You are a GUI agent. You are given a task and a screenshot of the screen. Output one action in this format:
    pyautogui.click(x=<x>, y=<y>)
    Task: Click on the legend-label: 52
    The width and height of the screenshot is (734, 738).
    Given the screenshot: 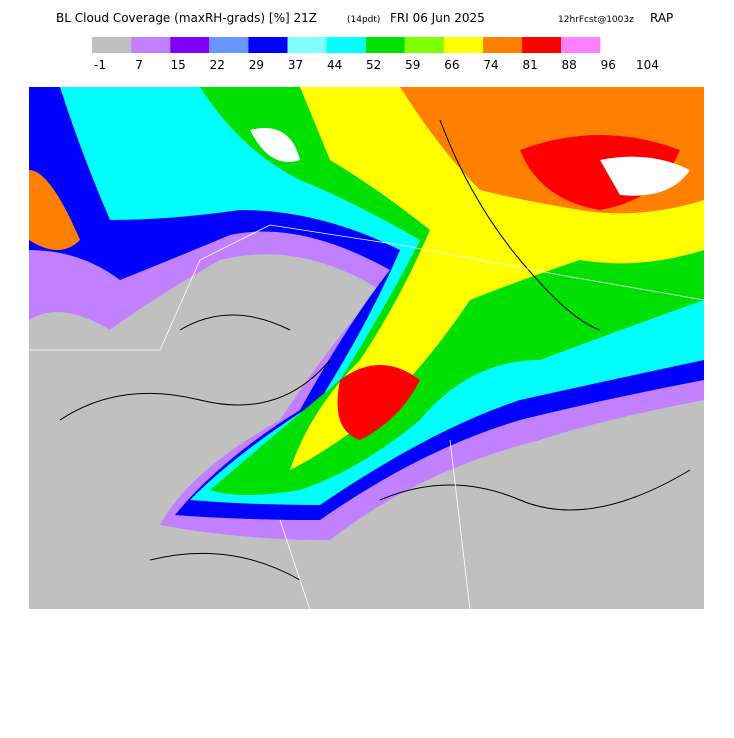 What is the action you would take?
    pyautogui.click(x=373, y=65)
    